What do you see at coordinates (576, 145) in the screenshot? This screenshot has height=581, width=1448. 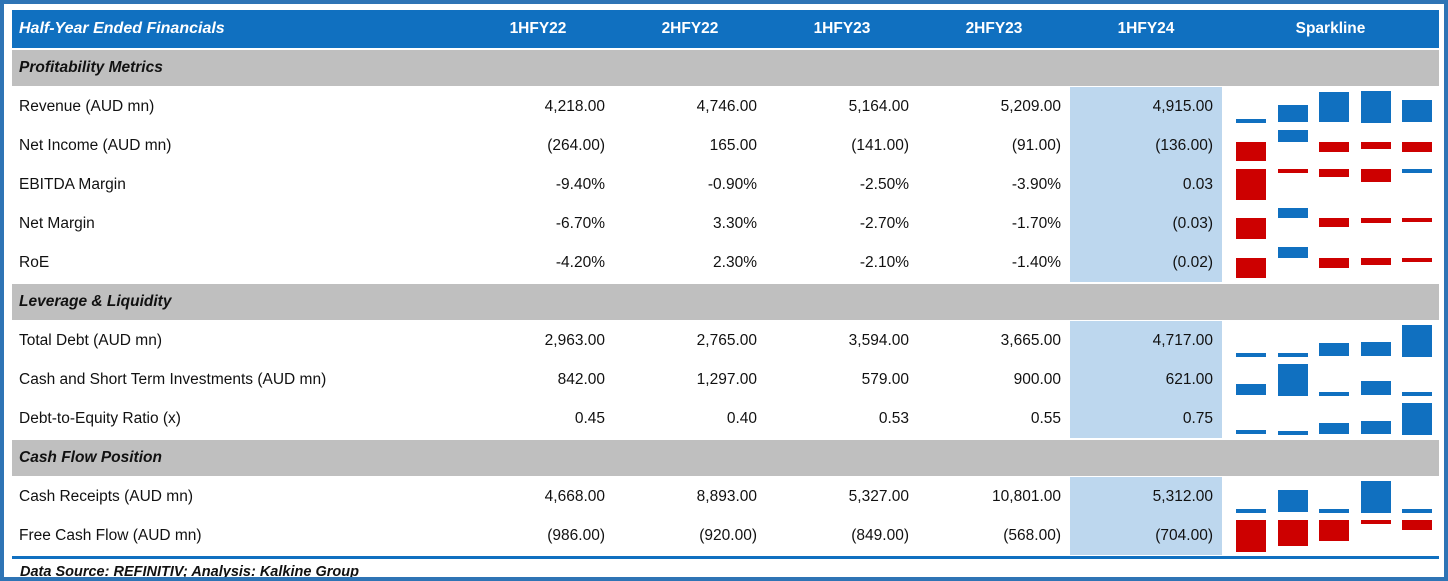 I see `value-cell: (264.00)` at bounding box center [576, 145].